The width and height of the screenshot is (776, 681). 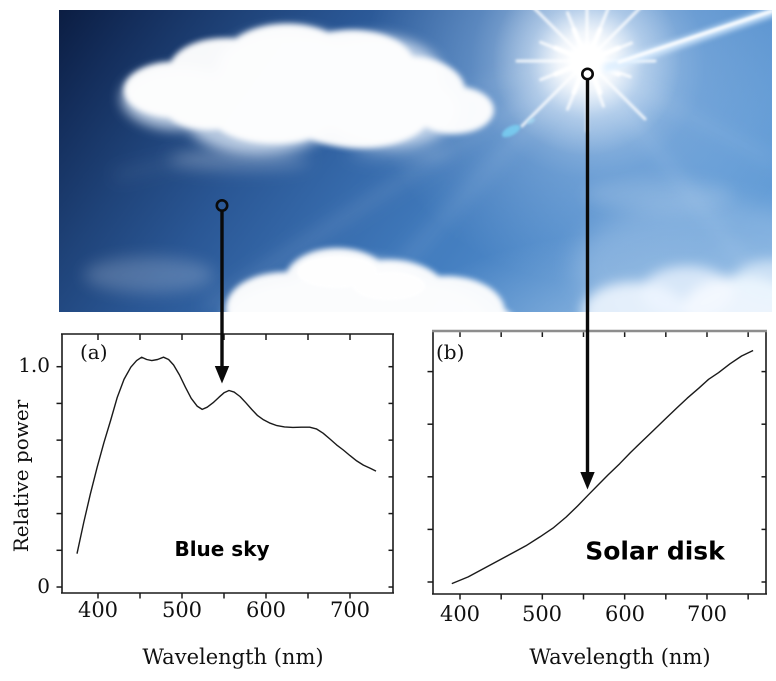 I want to click on panel-a-xtick-500: 500, so click(x=182, y=610).